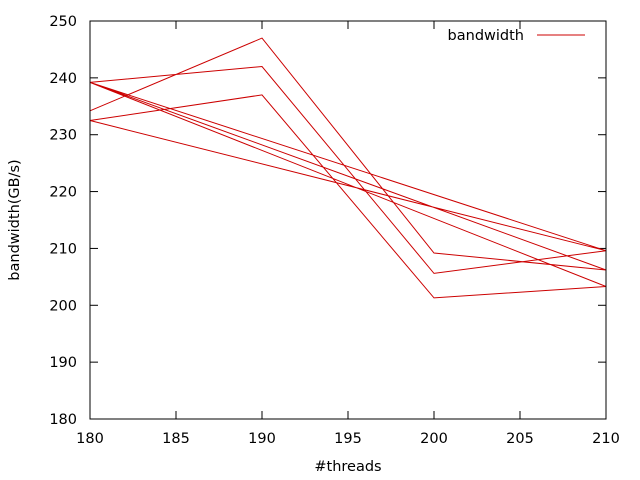 This screenshot has width=640, height=480. What do you see at coordinates (63, 306) in the screenshot?
I see `y-tick-label: 200` at bounding box center [63, 306].